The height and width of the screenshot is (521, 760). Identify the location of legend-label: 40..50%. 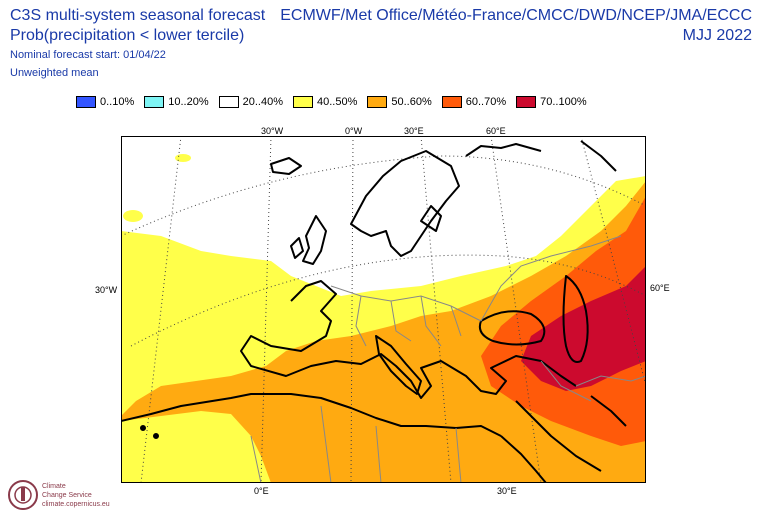
(337, 102).